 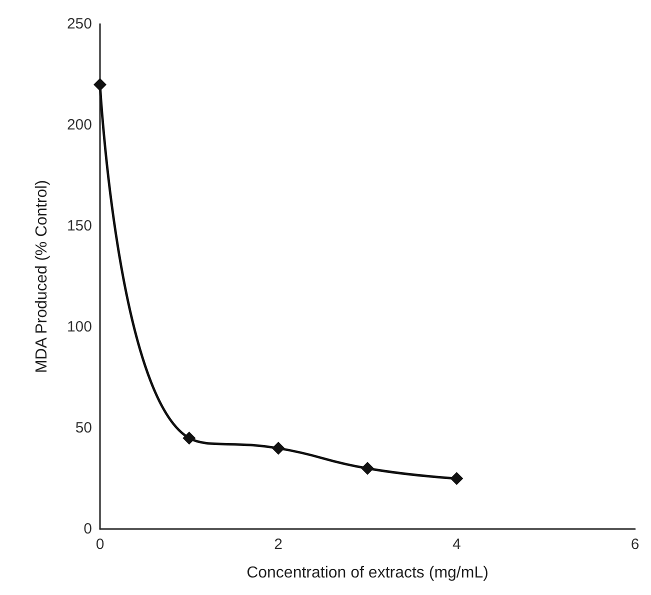 I want to click on x-tick-label: 2, so click(x=278, y=544).